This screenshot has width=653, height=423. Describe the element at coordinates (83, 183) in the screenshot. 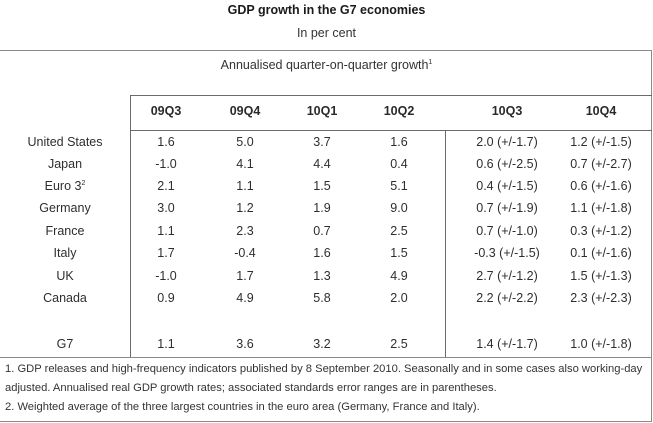

I see `footnote-mark: 2` at that location.